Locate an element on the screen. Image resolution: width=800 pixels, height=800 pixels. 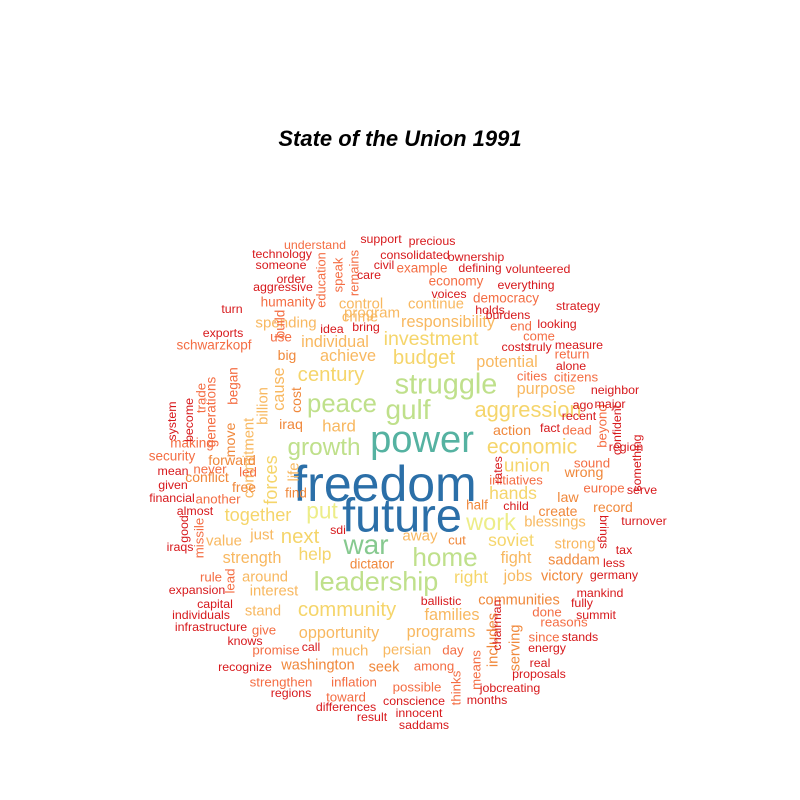
word-burdens: burdens is located at coordinates (508, 314).